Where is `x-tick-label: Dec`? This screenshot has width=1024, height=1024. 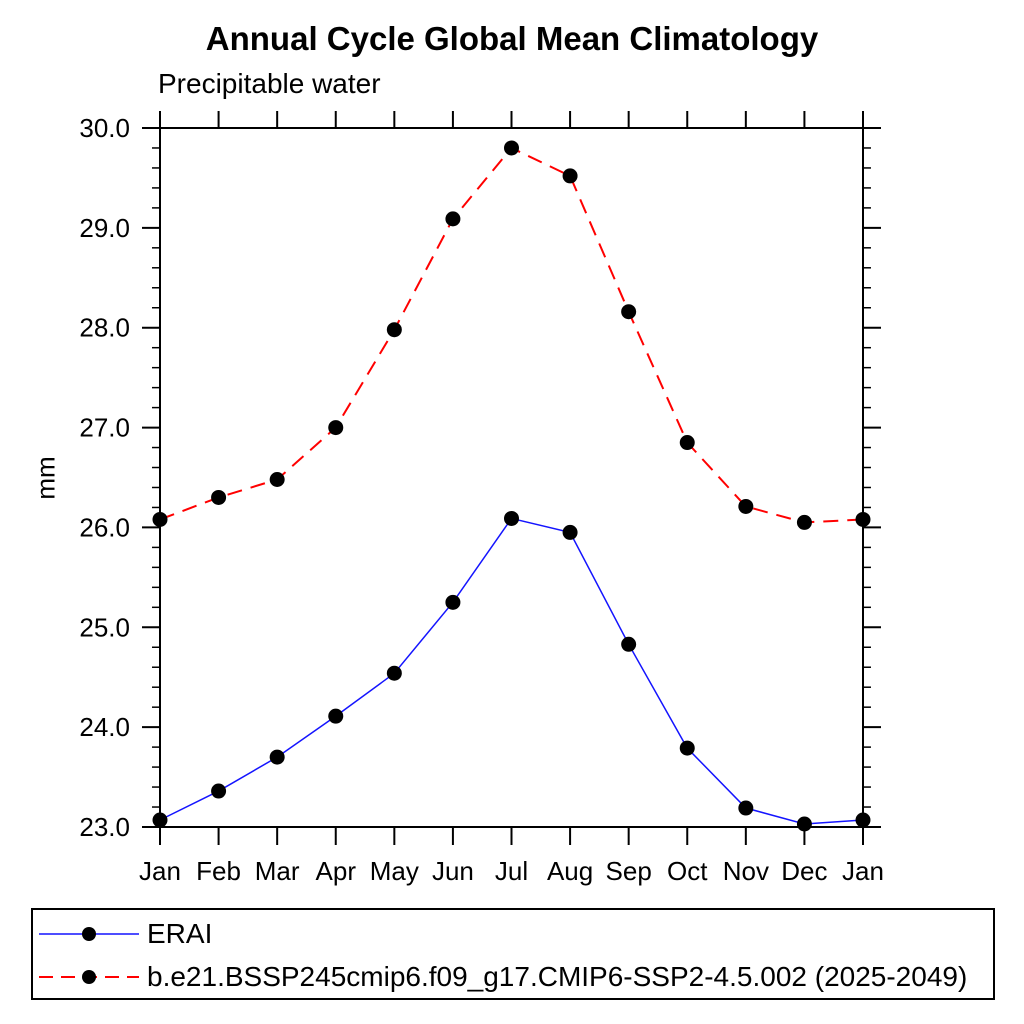 x-tick-label: Dec is located at coordinates (804, 871).